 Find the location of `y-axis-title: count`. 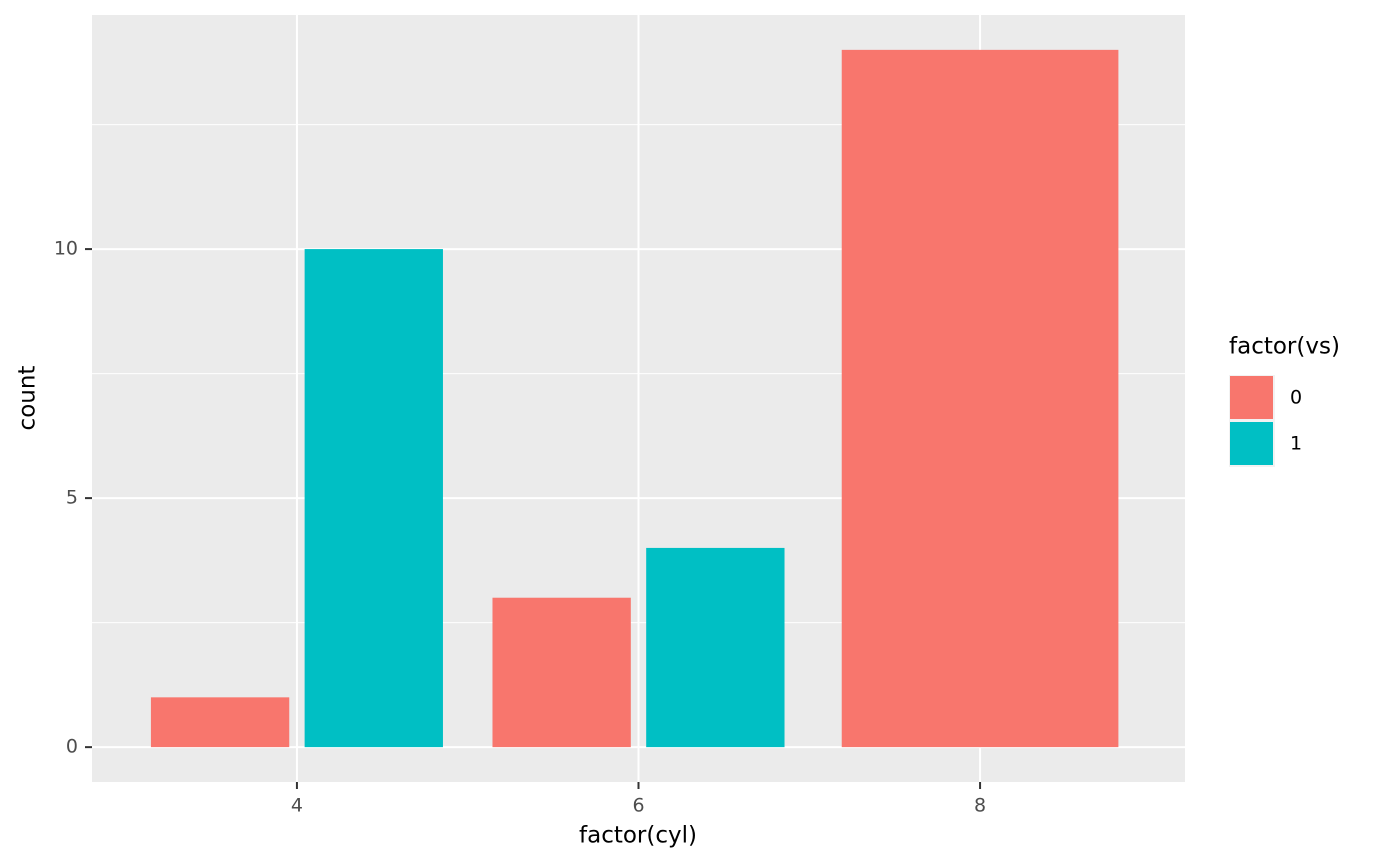

y-axis-title: count is located at coordinates (28, 398).